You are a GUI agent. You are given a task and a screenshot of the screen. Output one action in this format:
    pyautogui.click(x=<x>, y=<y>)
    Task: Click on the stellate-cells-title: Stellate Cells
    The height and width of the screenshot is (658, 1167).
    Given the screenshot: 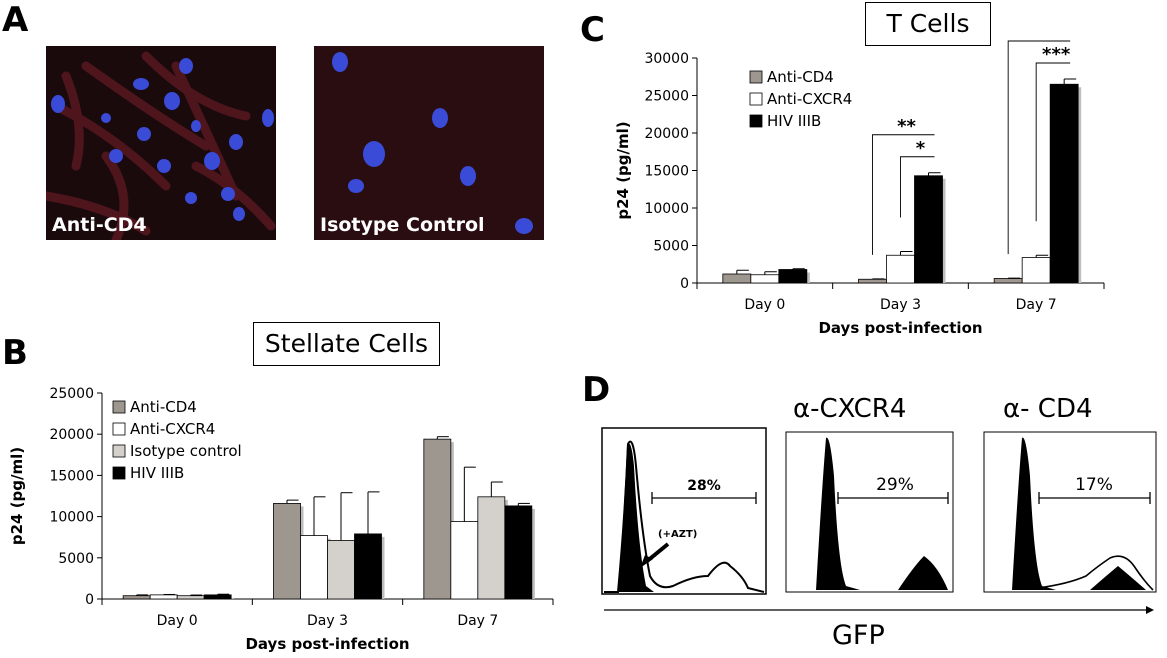 What is the action you would take?
    pyautogui.click(x=346, y=344)
    